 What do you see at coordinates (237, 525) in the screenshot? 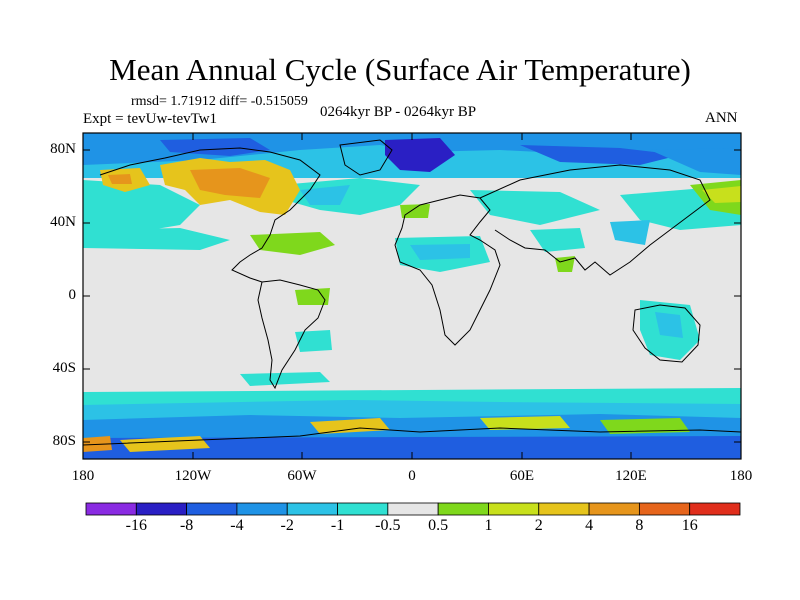
I see `colorbar-label: -4` at bounding box center [237, 525].